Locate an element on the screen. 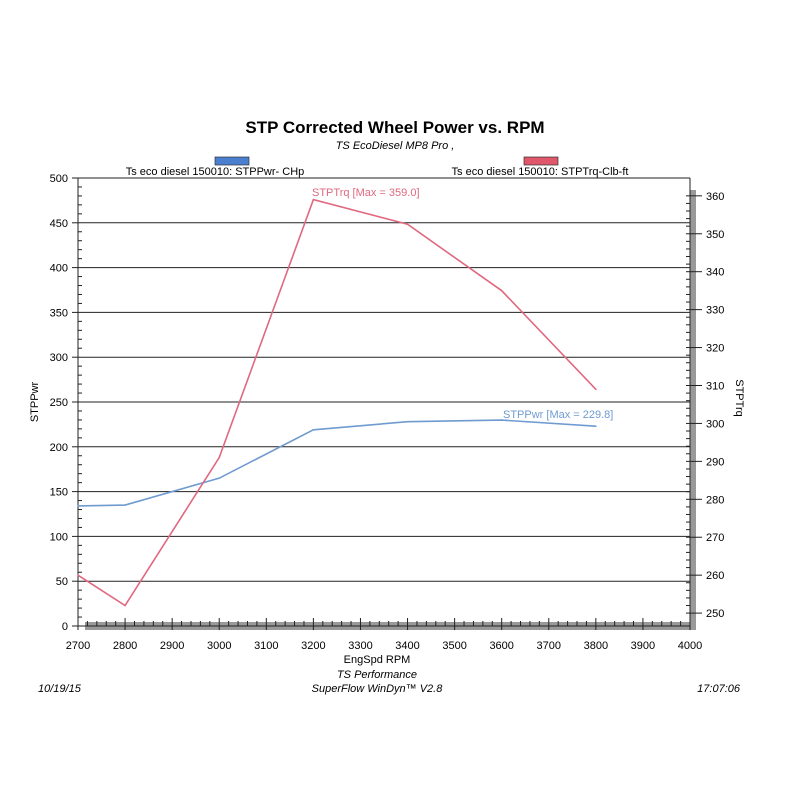  y-axis-label: STPPwr is located at coordinates (35, 401).